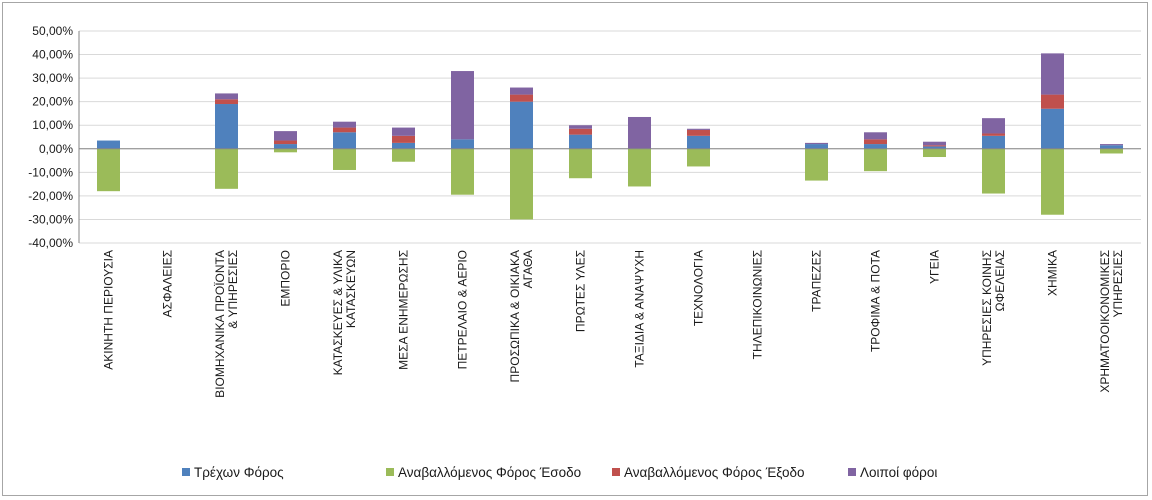 Image resolution: width=1152 pixels, height=500 pixels. What do you see at coordinates (344, 312) in the screenshot?
I see `x-tick-label: ΚΑΤΑΣΚΕΥΕΣ & ΥΛΙΚΑΚΑΤΑΣΚΕΥΩΝ` at bounding box center [344, 312].